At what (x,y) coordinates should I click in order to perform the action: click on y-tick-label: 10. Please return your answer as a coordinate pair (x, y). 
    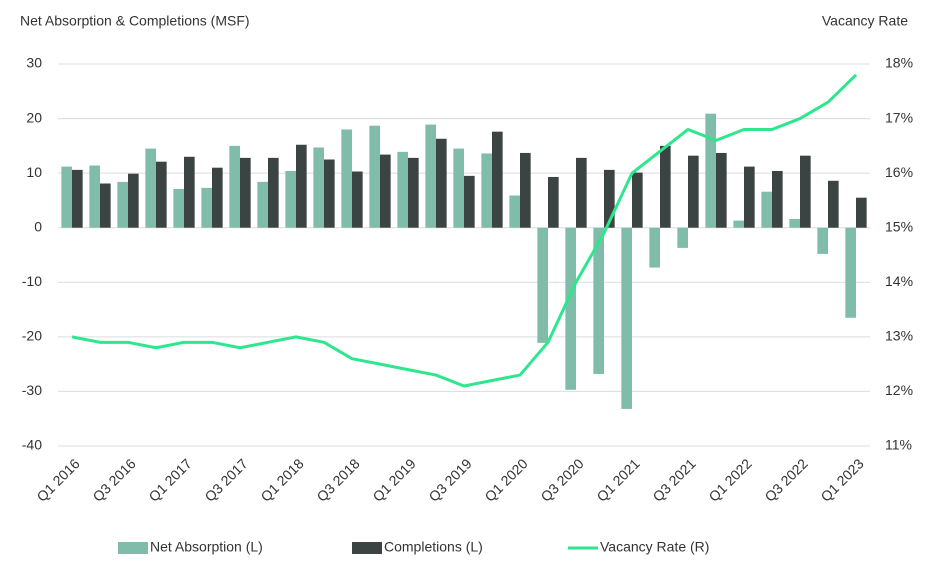
    Looking at the image, I should click on (34, 172).